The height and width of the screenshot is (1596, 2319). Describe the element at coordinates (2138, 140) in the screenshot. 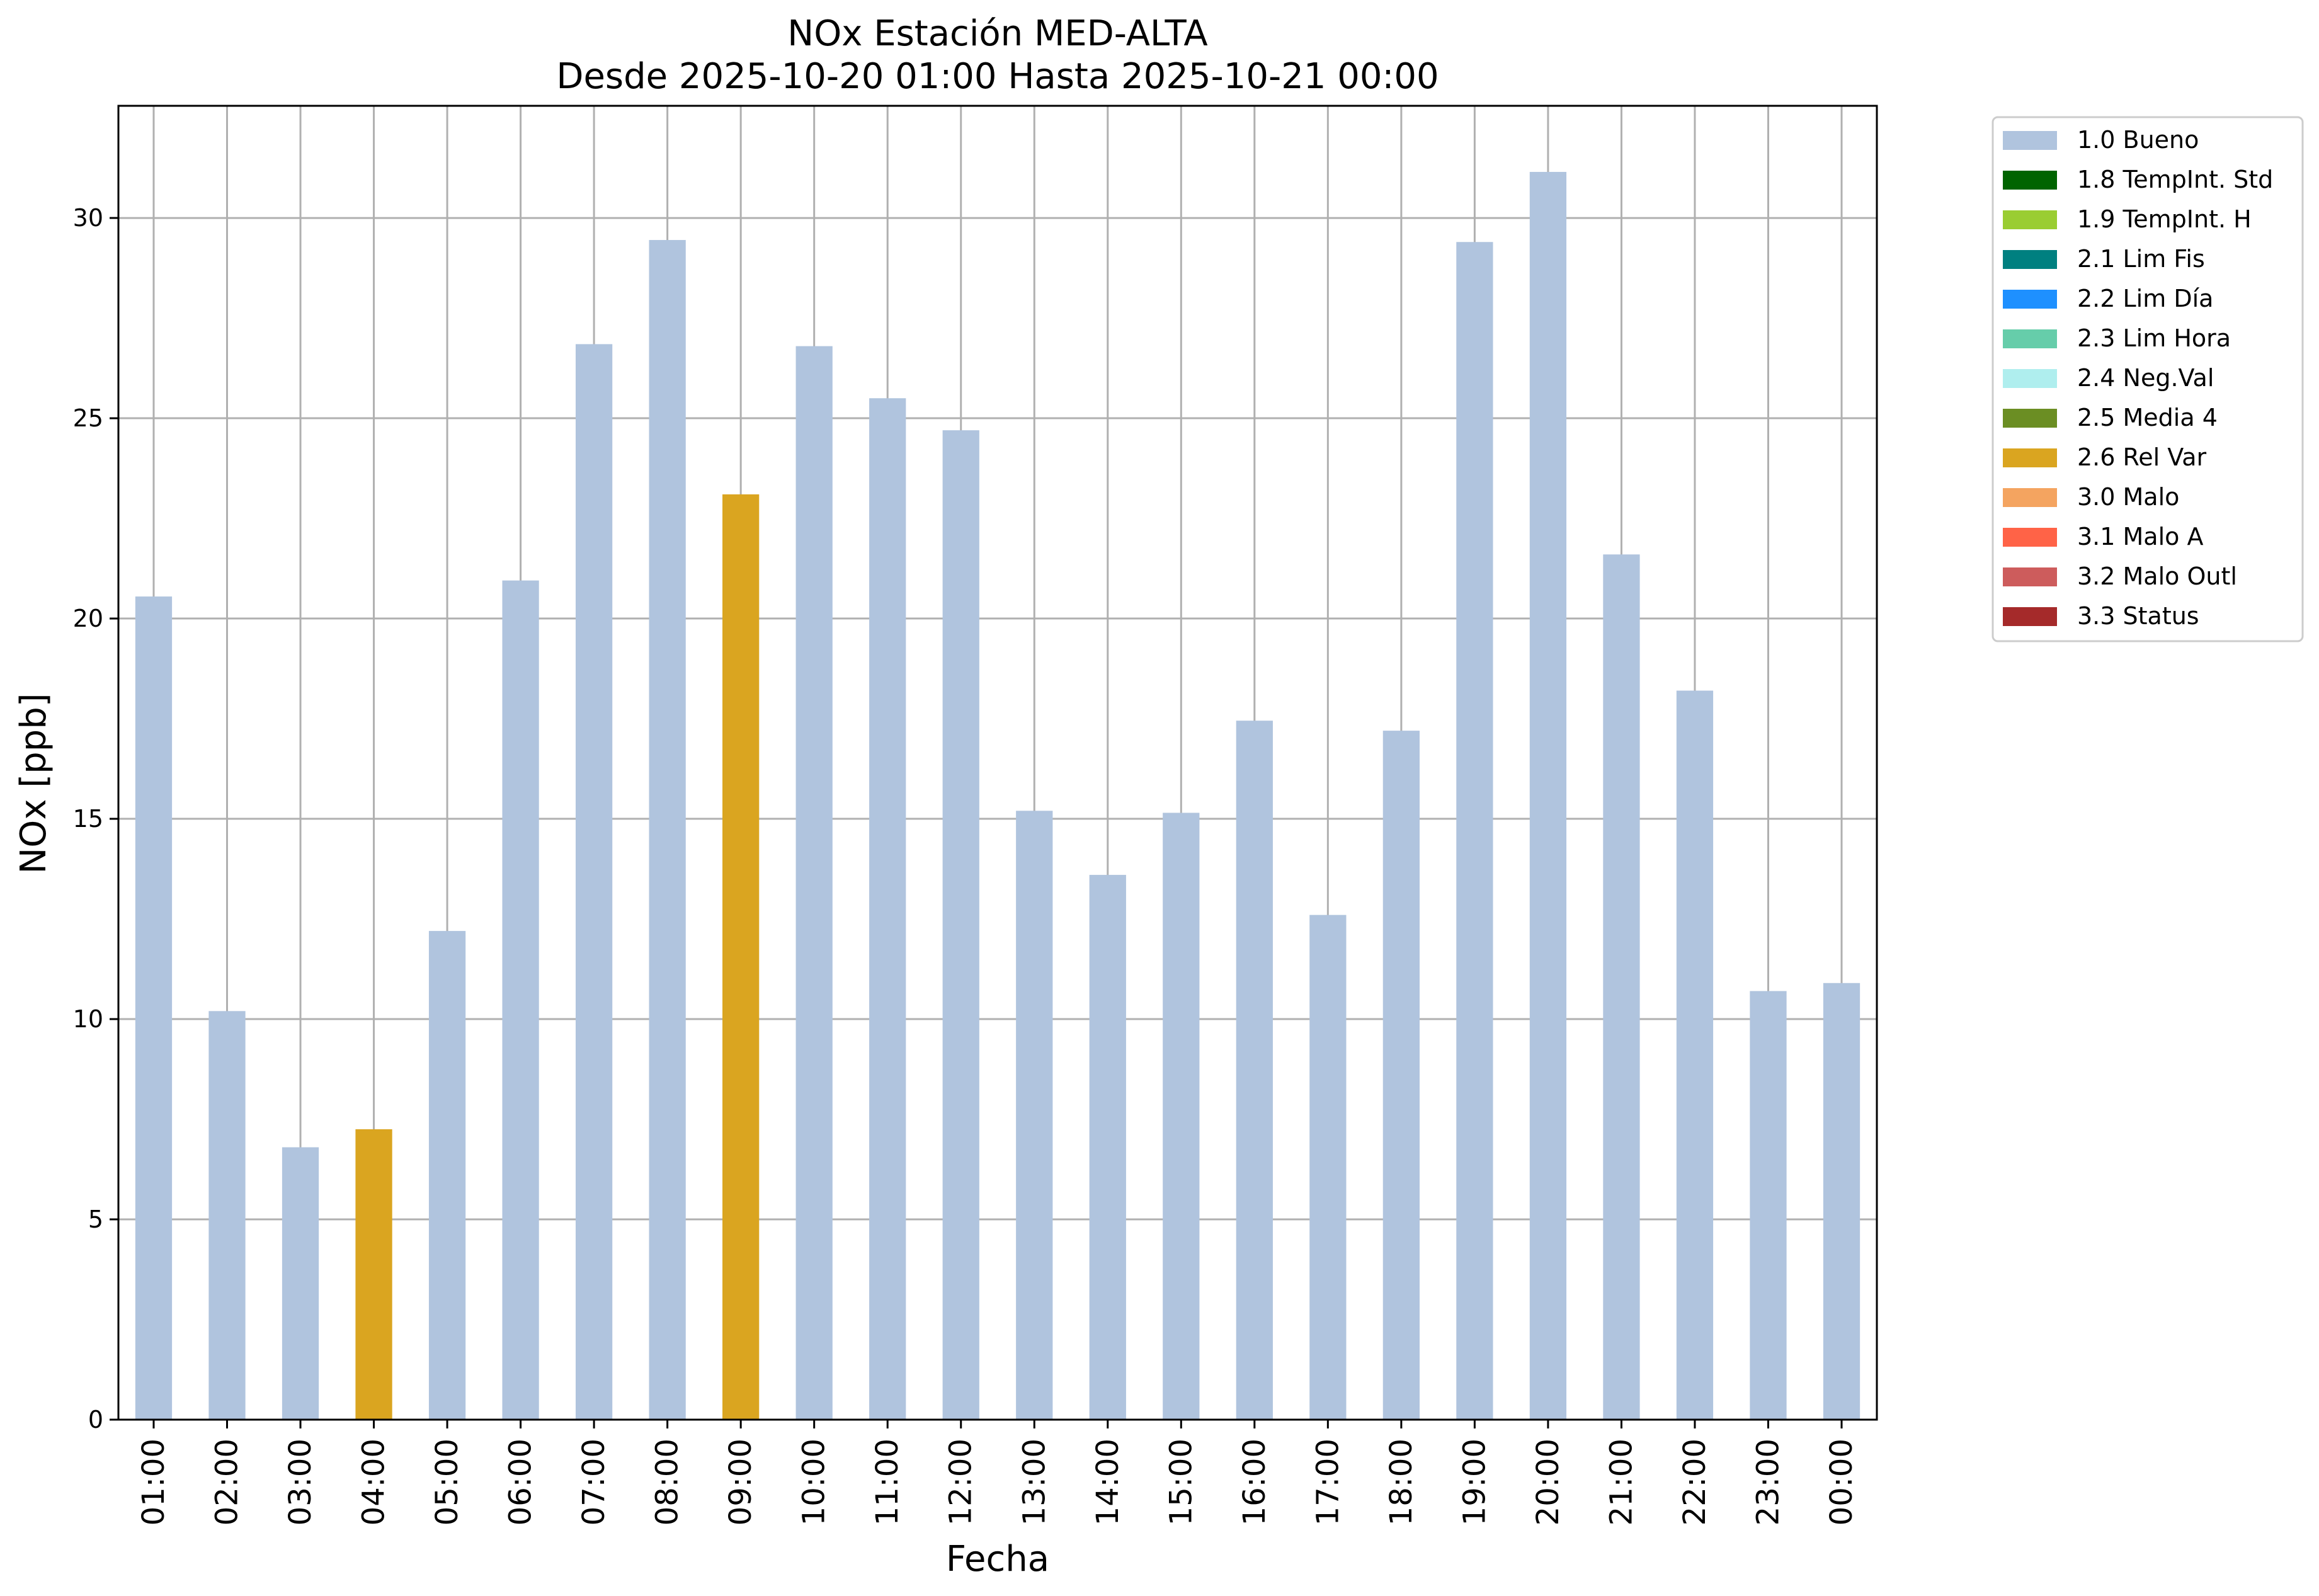

I see `legend-label: 1.0 Bueno` at that location.